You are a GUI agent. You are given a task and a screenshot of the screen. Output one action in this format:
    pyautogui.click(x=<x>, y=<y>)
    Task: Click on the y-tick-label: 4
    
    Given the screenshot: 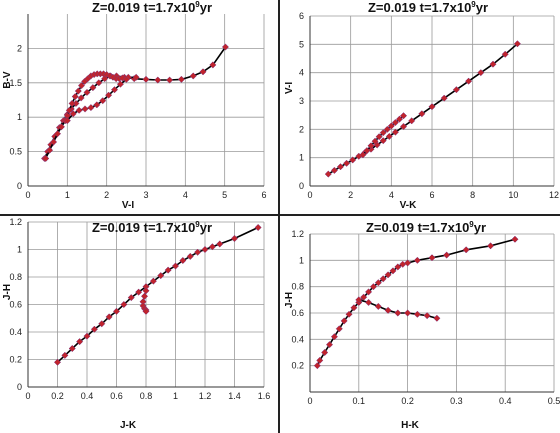 What is the action you would take?
    pyautogui.click(x=301, y=73)
    